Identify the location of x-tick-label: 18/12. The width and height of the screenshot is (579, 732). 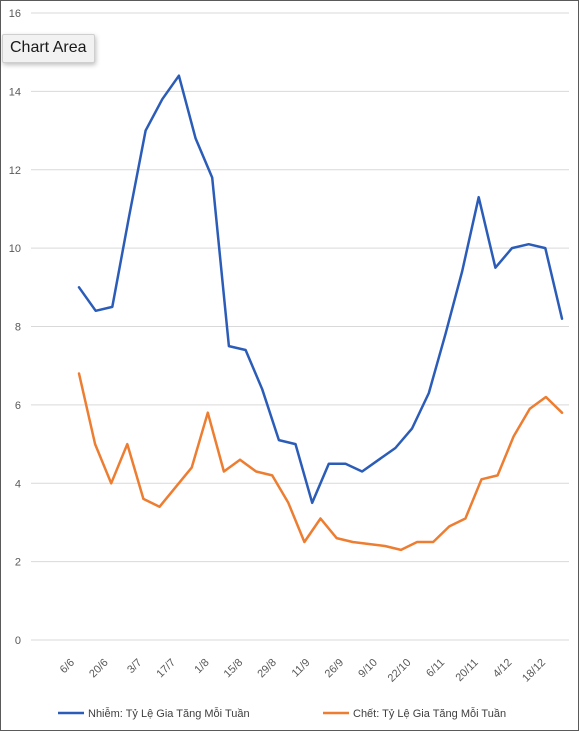
(534, 671).